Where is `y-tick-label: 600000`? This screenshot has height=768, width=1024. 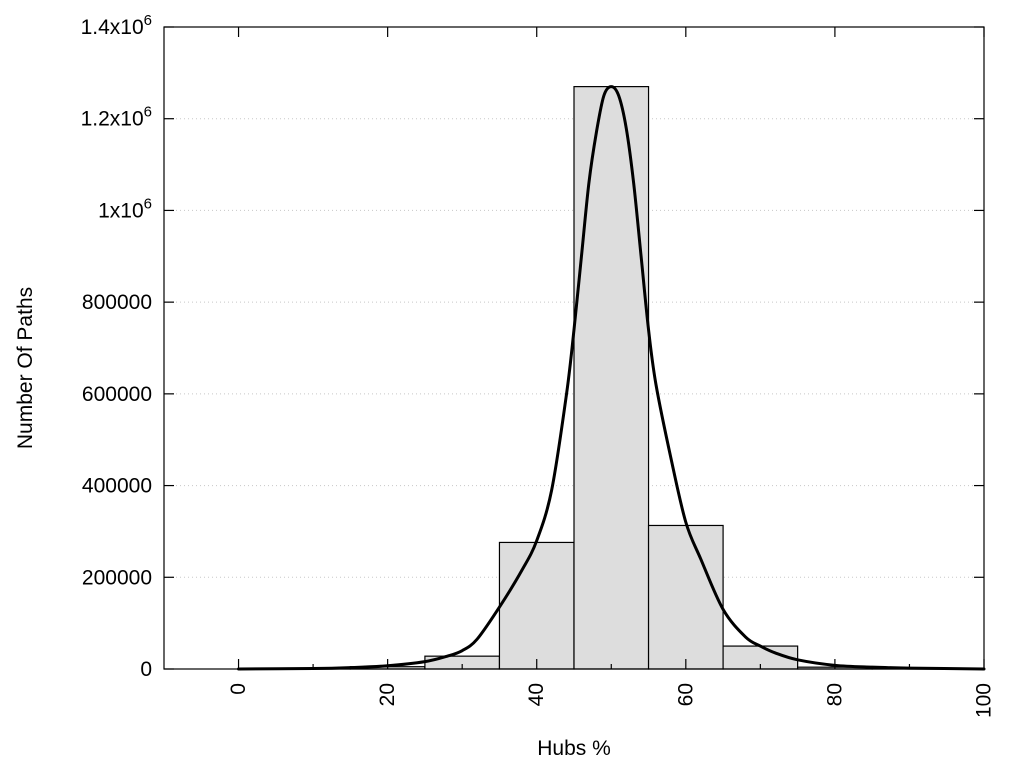 y-tick-label: 600000 is located at coordinates (117, 394).